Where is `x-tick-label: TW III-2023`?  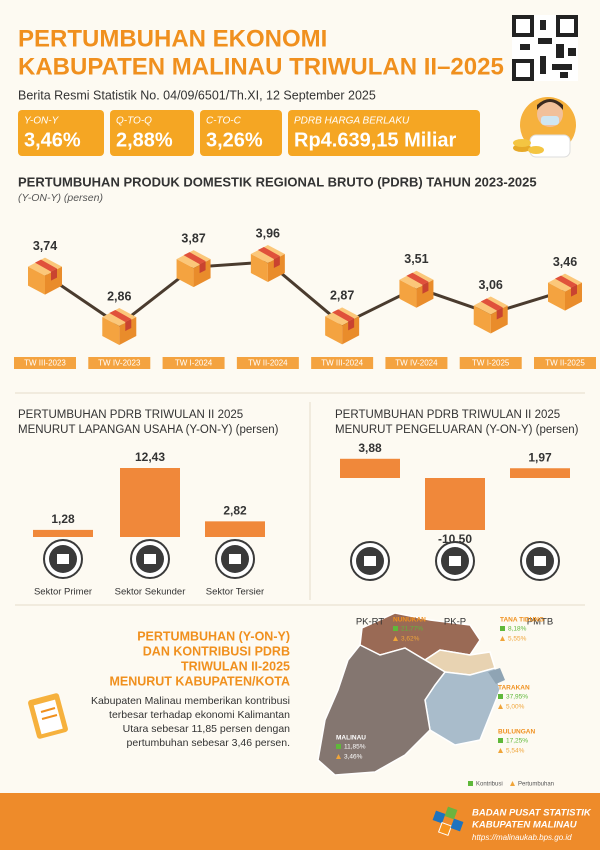 x-tick-label: TW III-2023 is located at coordinates (45, 363).